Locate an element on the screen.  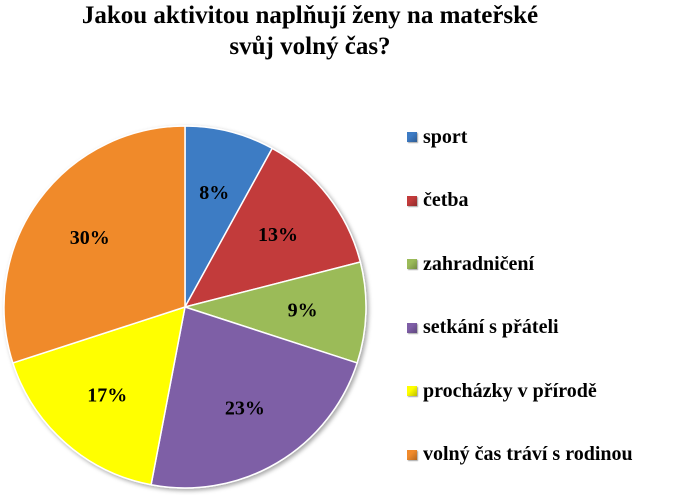
pie-data-label-1: 13% is located at coordinates (278, 235).